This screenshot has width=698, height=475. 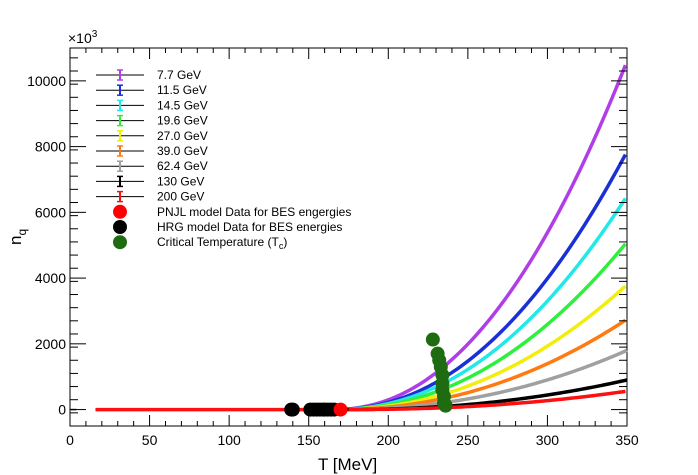 I want to click on legend-label: 11.5 GeV, so click(x=182, y=90).